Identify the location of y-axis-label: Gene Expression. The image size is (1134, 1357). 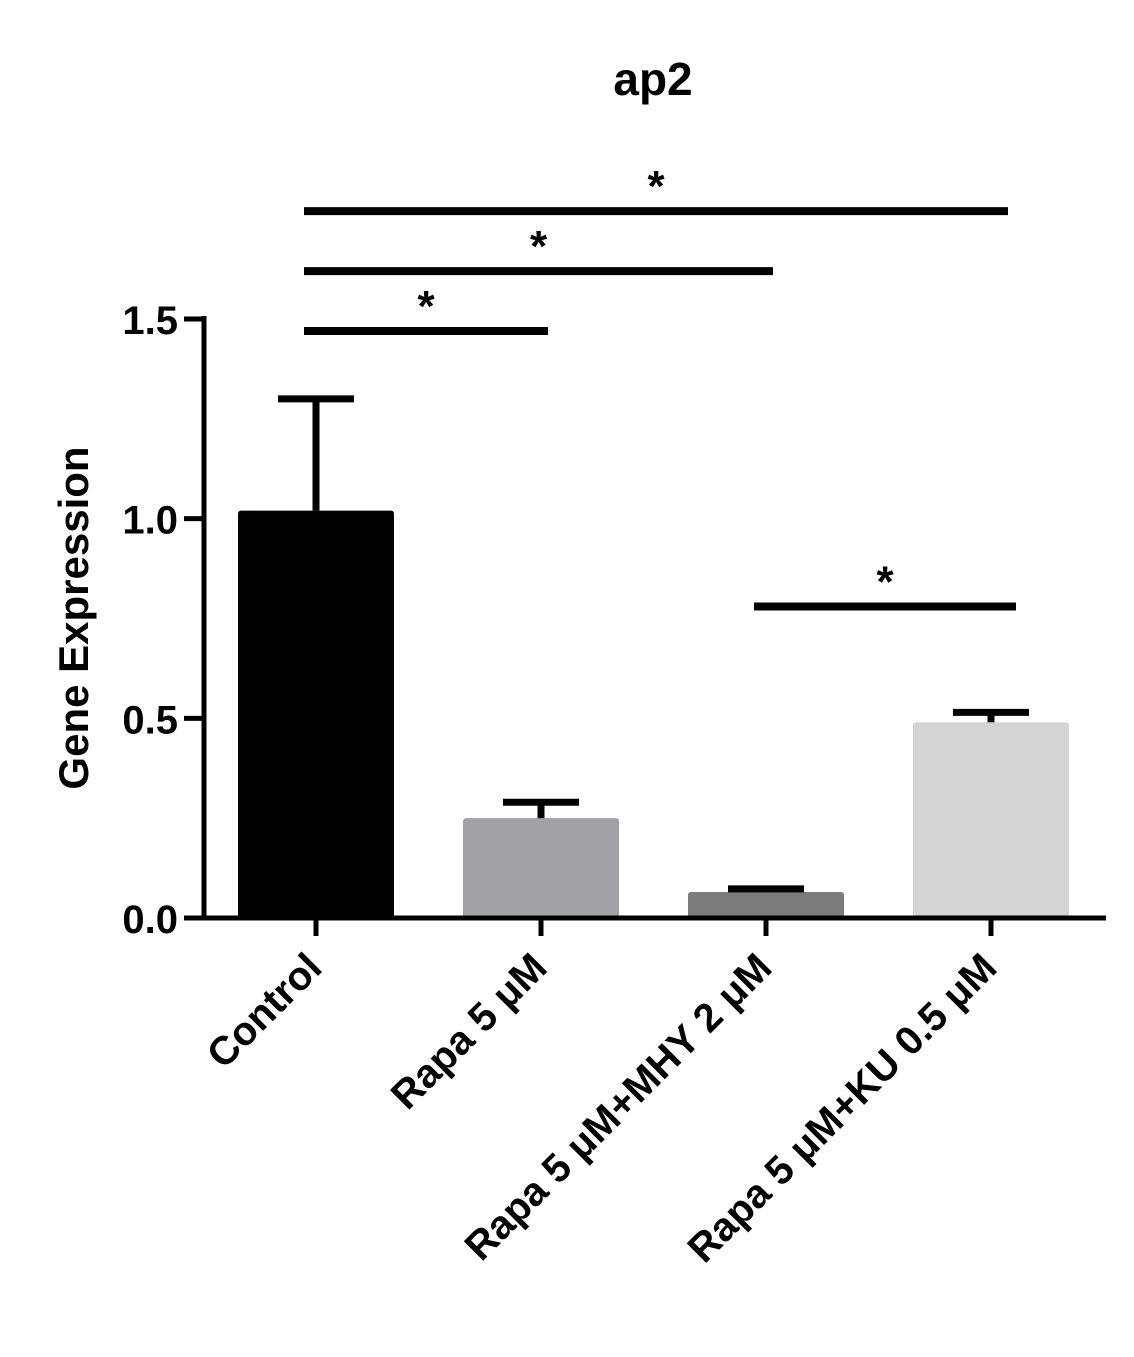
(73, 617).